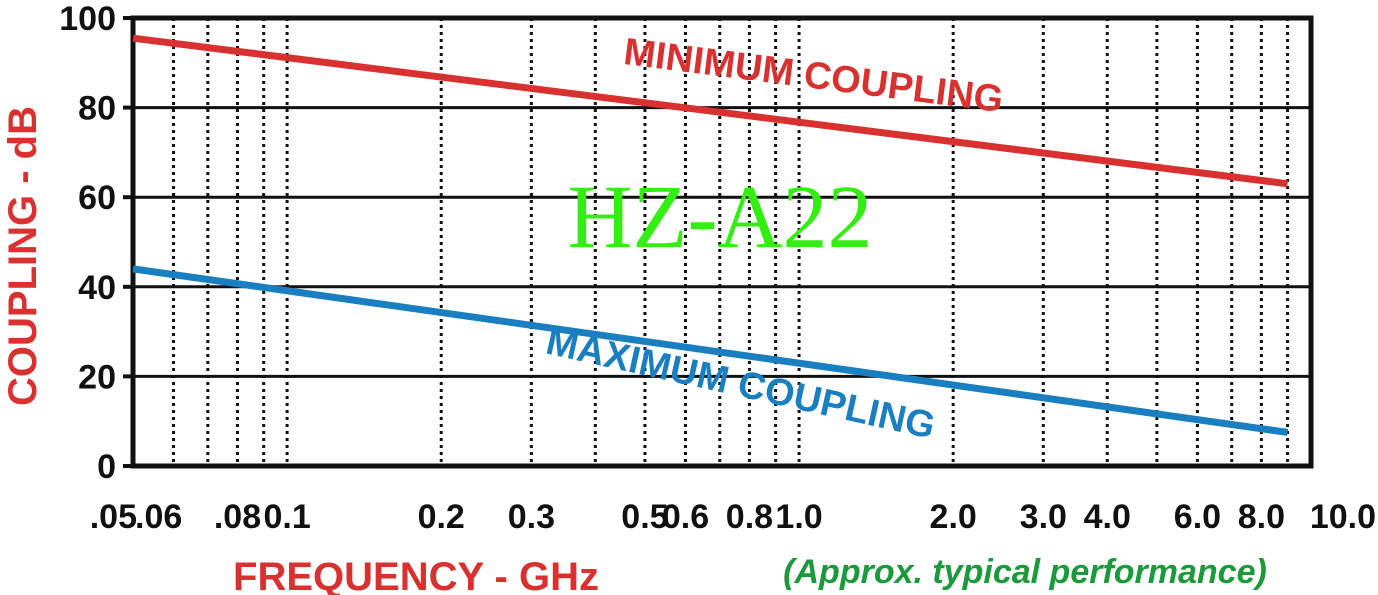 This screenshot has width=1378, height=595. I want to click on x-tick-label: .06, so click(158, 517).